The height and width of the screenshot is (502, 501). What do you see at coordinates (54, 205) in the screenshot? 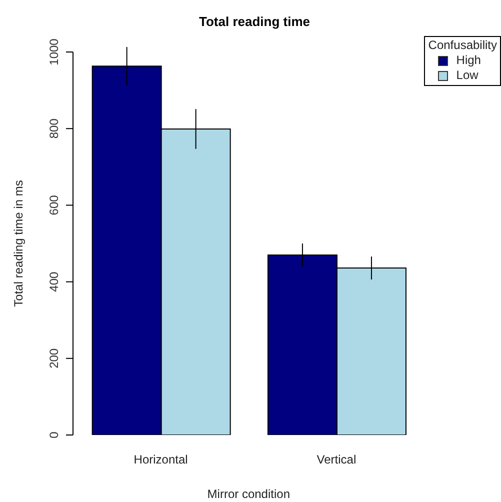
I see `y-tick-label: 600` at bounding box center [54, 205].